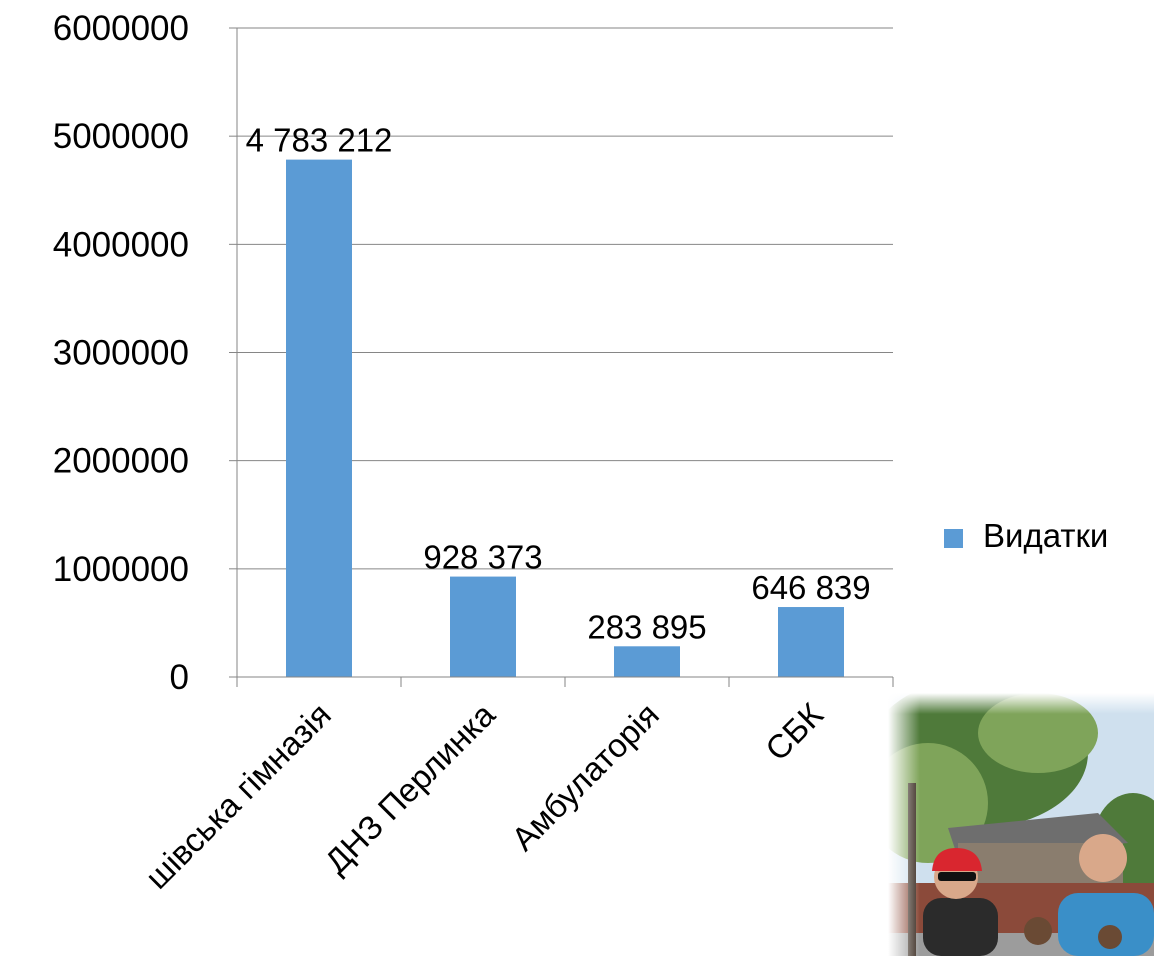 This screenshot has width=1154, height=961. Describe the element at coordinates (238, 796) in the screenshot. I see `x-tick-label-іванівська-гімназія: шівська гімназія` at that location.